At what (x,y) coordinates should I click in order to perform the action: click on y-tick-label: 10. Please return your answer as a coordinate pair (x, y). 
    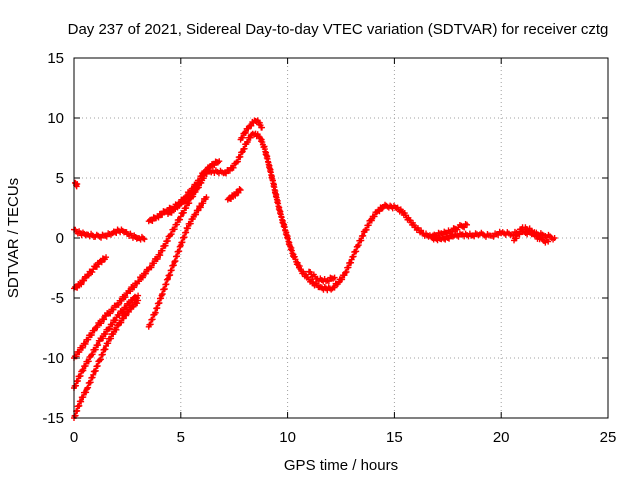
    Looking at the image, I should click on (55, 118).